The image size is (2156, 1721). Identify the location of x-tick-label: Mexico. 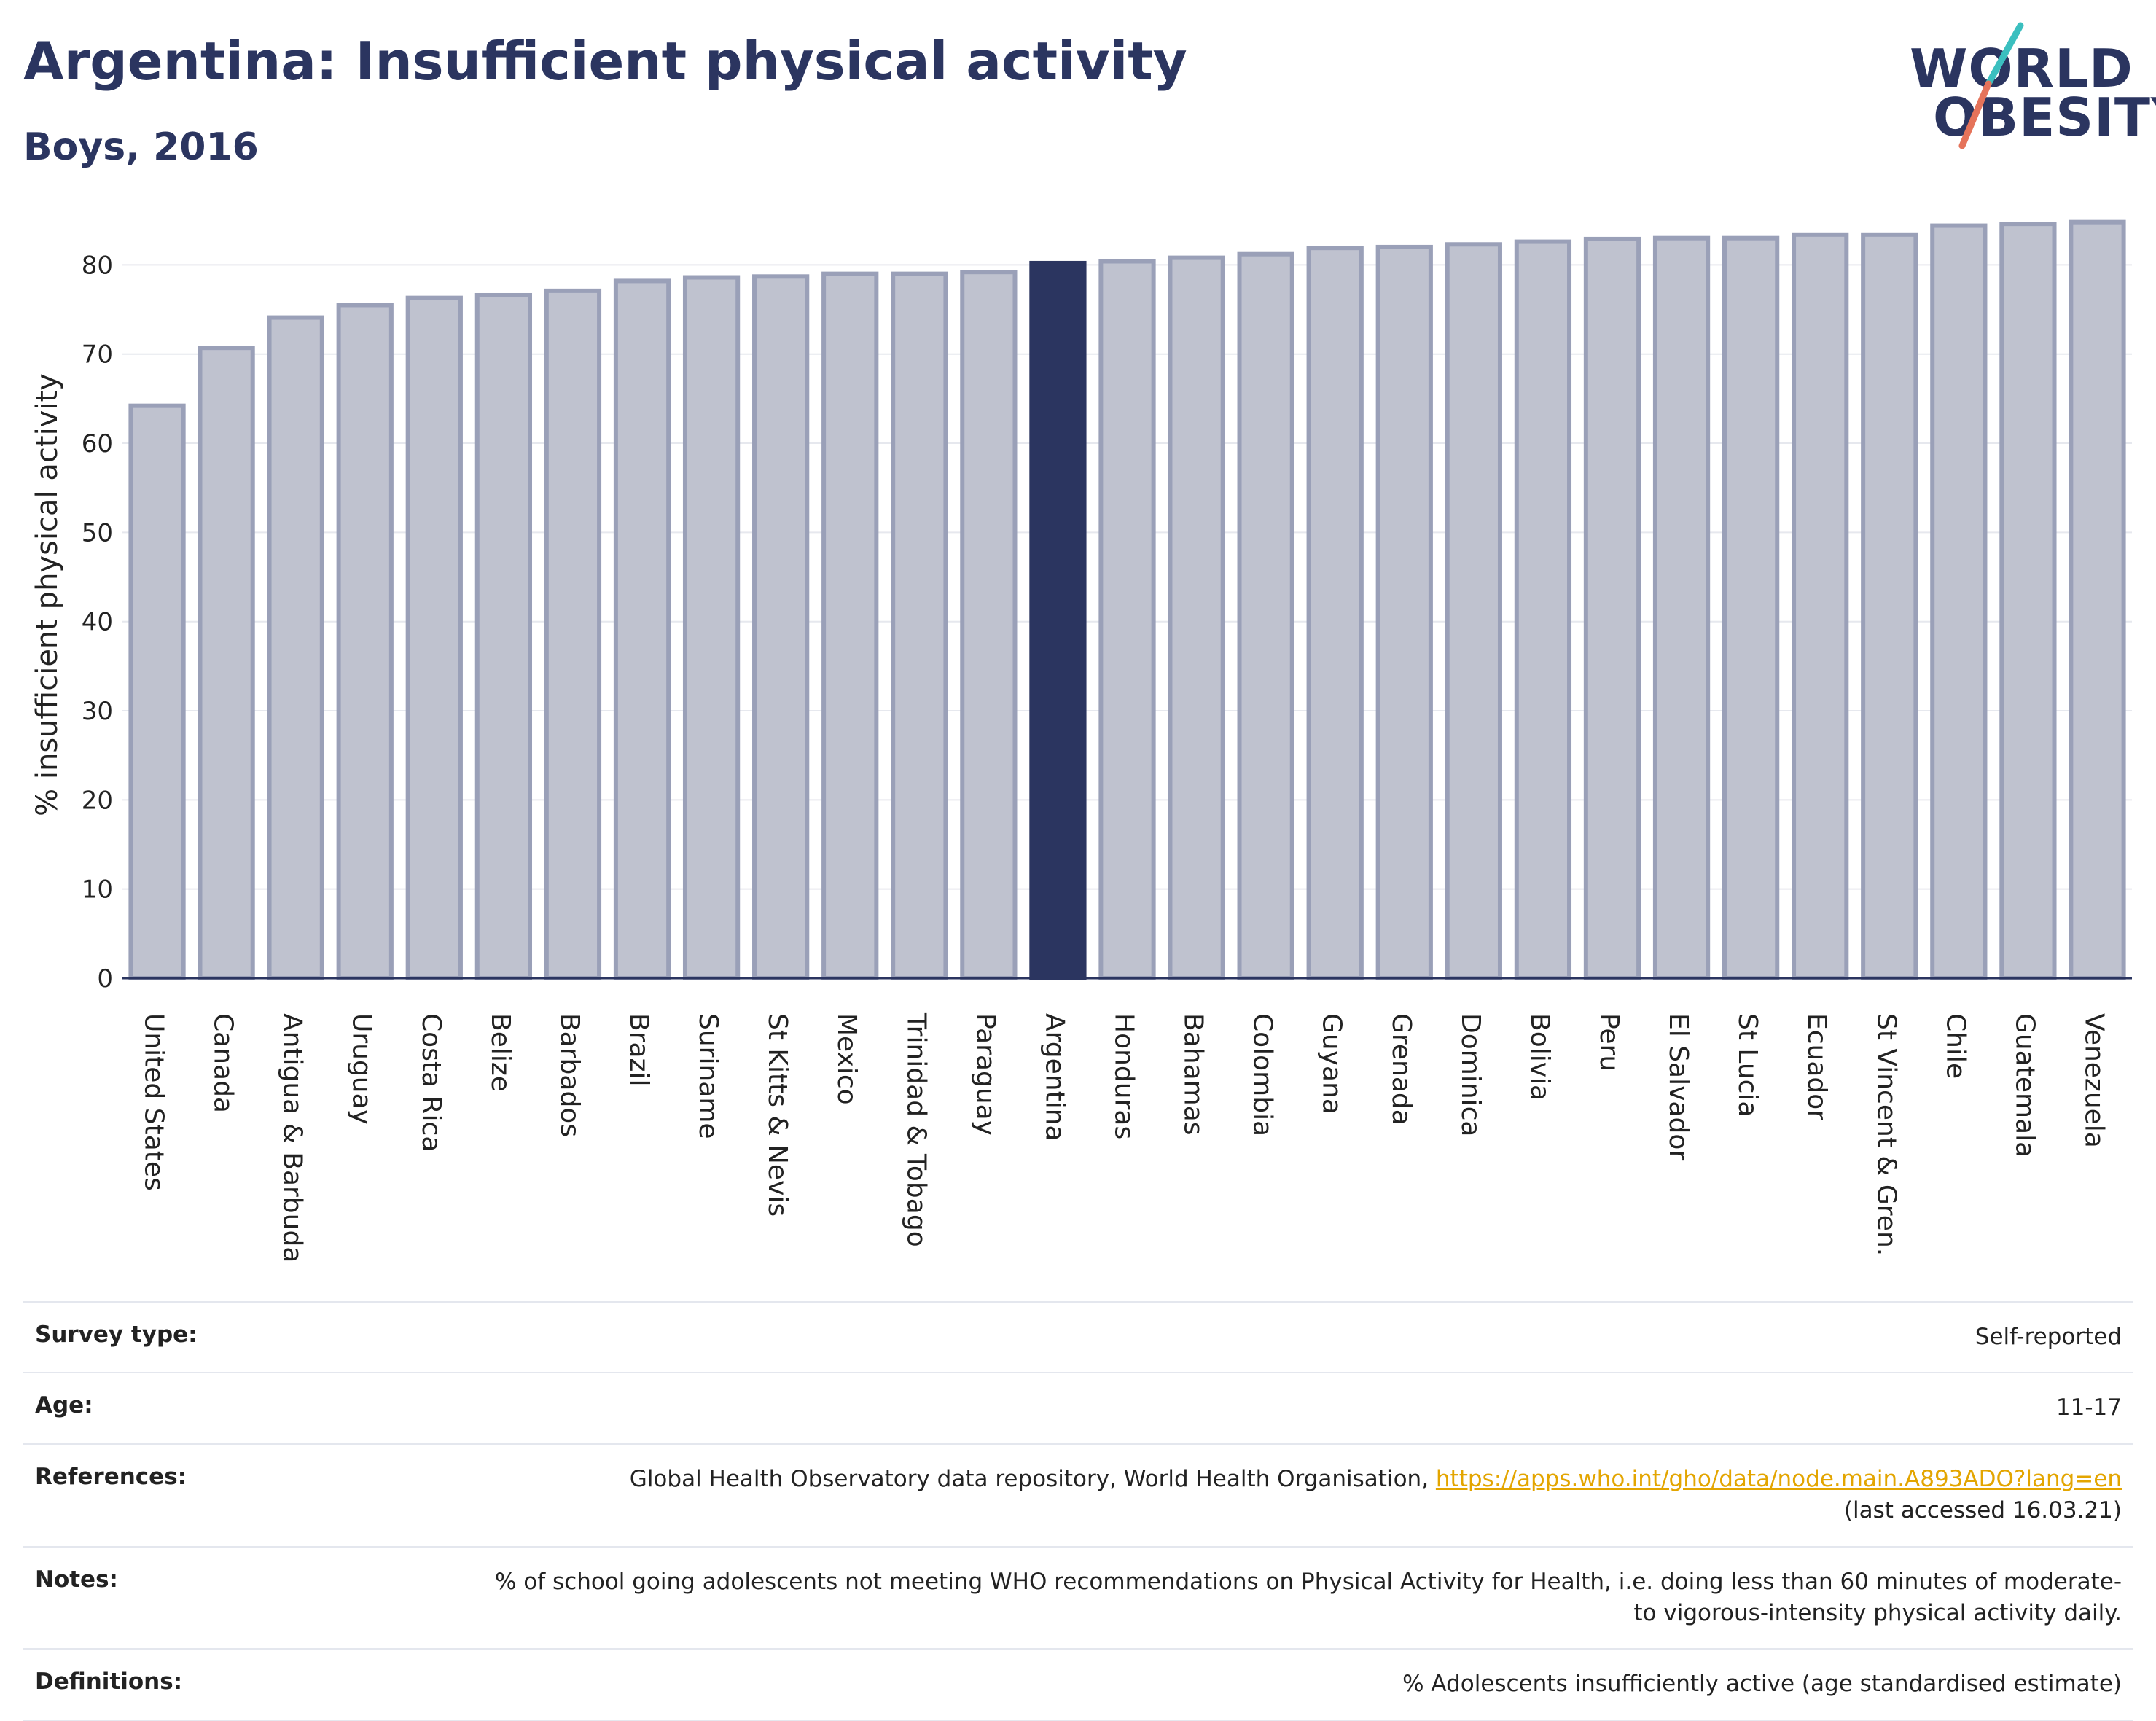
(847, 1059).